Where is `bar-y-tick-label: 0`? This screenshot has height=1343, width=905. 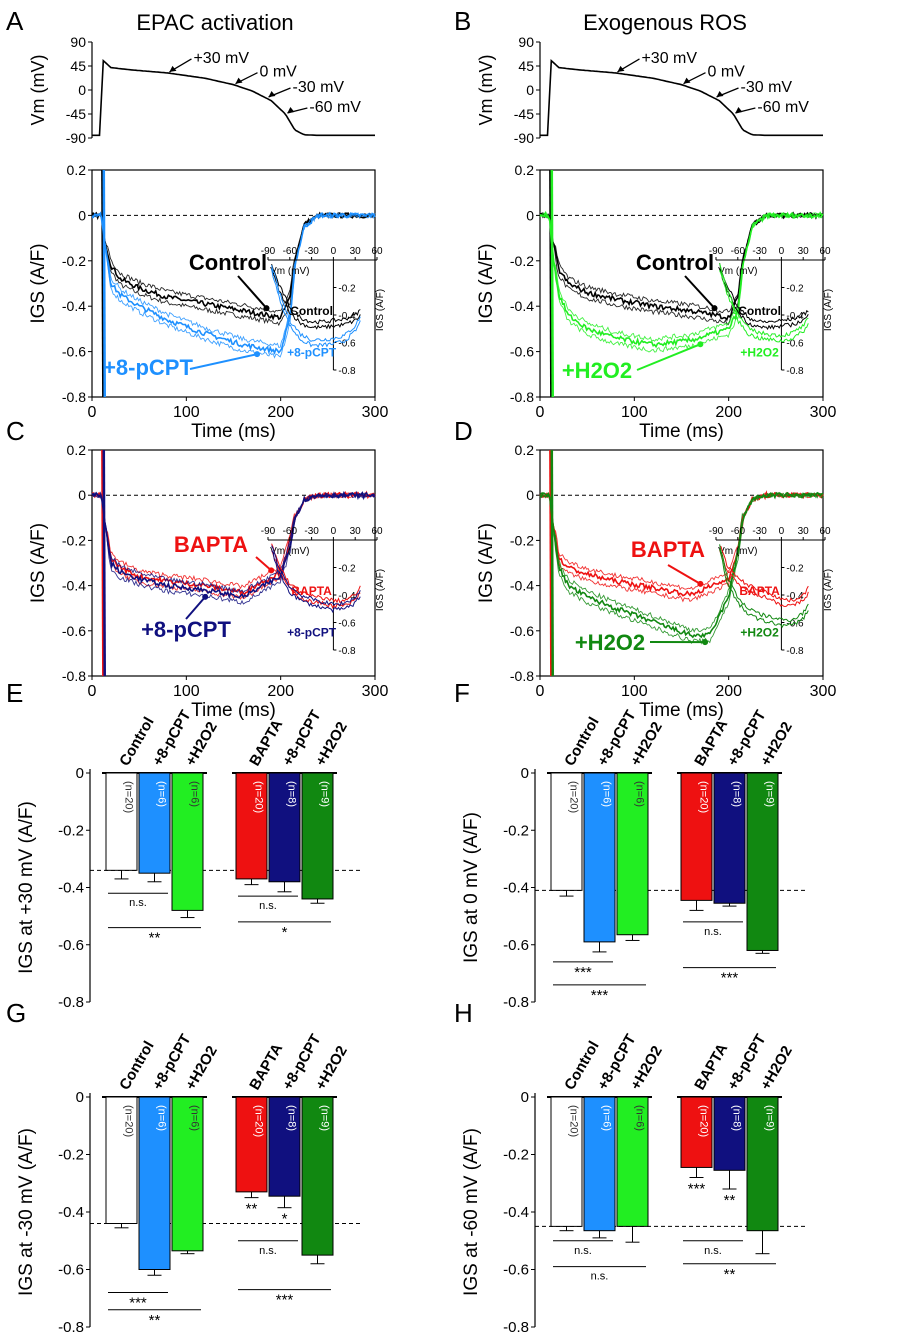
bar-y-tick-label: 0 is located at coordinates (525, 1097).